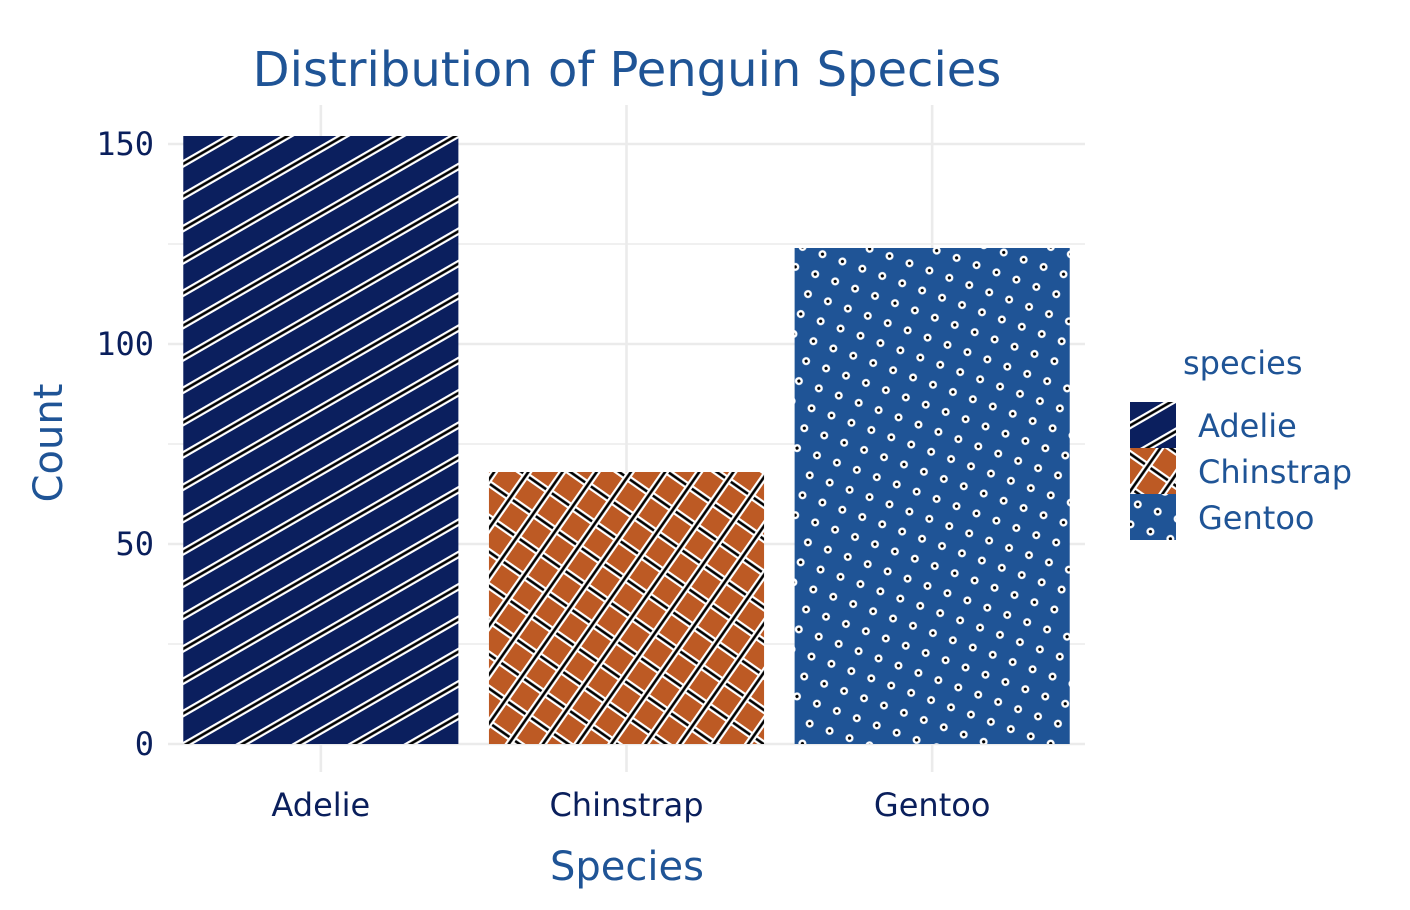 The height and width of the screenshot is (910, 1410). Describe the element at coordinates (1153, 471) in the screenshot. I see `legend-key-chinstrap` at that location.